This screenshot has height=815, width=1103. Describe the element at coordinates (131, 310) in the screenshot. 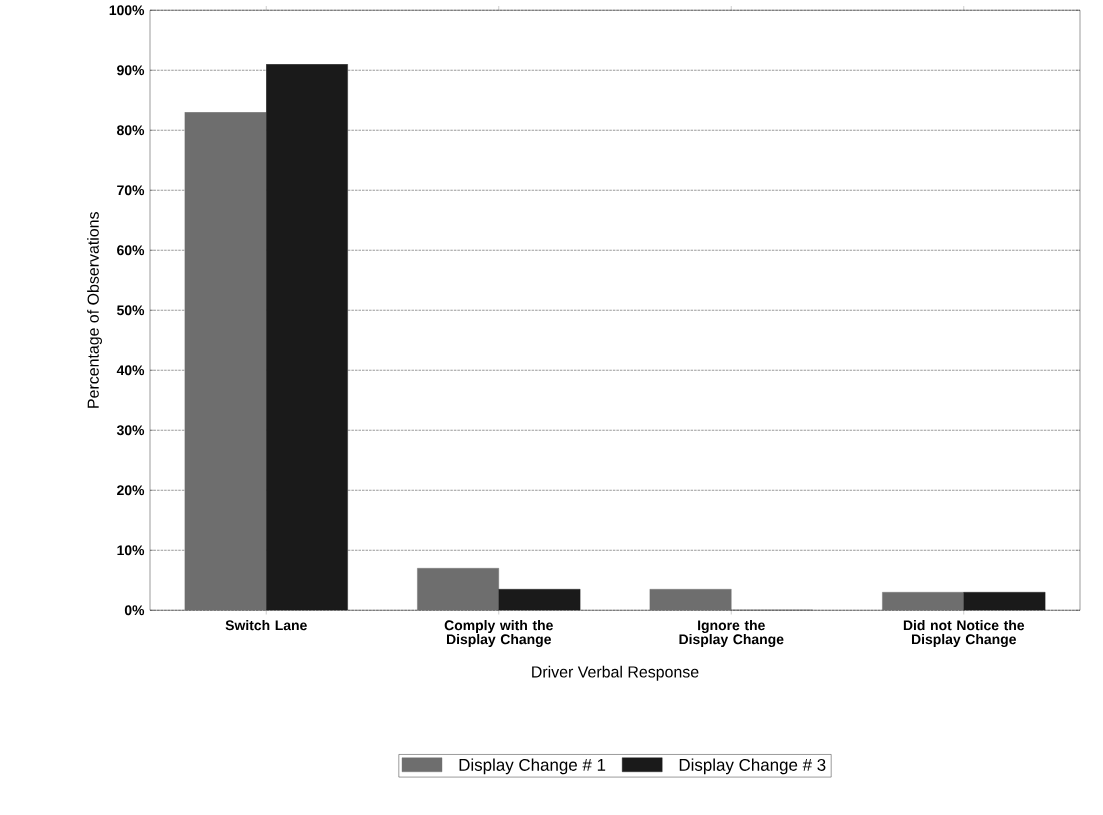

I see `y-tick-label: 50%` at that location.